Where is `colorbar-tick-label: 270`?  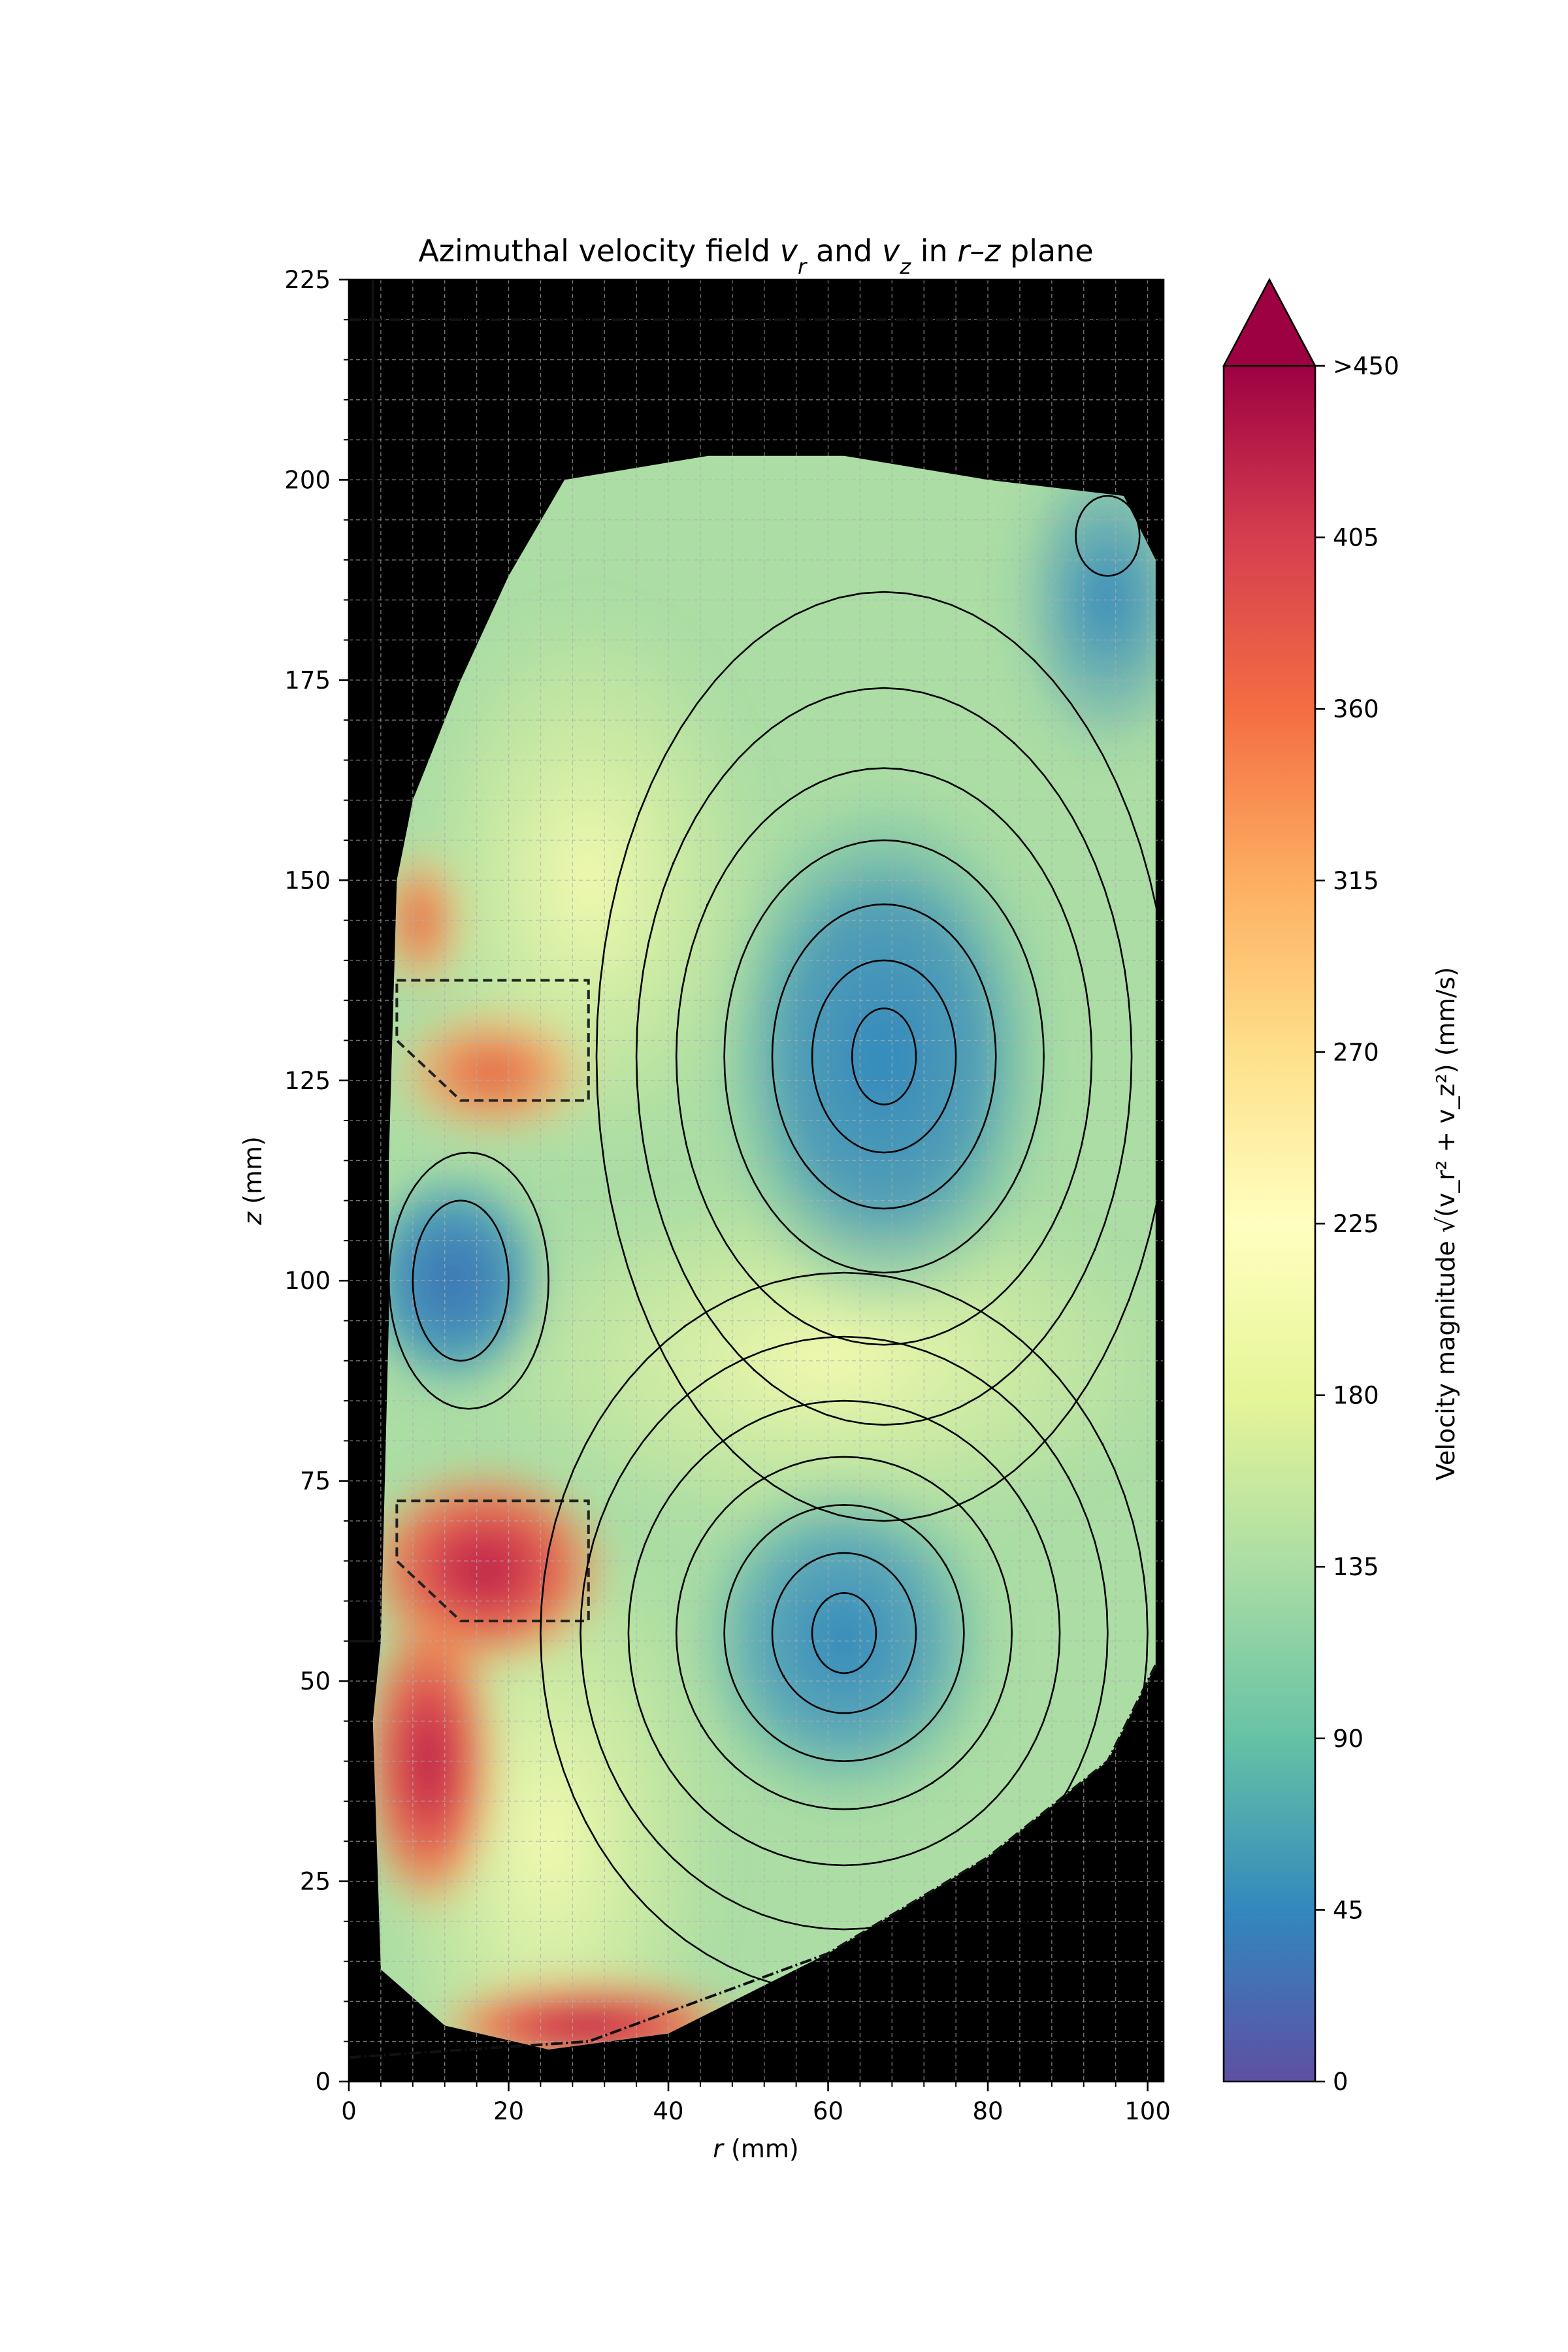 colorbar-tick-label: 270 is located at coordinates (1356, 1052).